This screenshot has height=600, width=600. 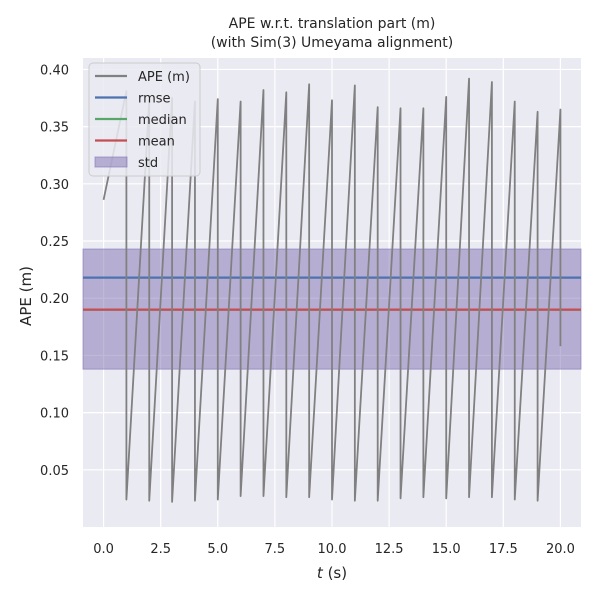 I want to click on x-tick-label: 20.0, so click(x=560, y=549).